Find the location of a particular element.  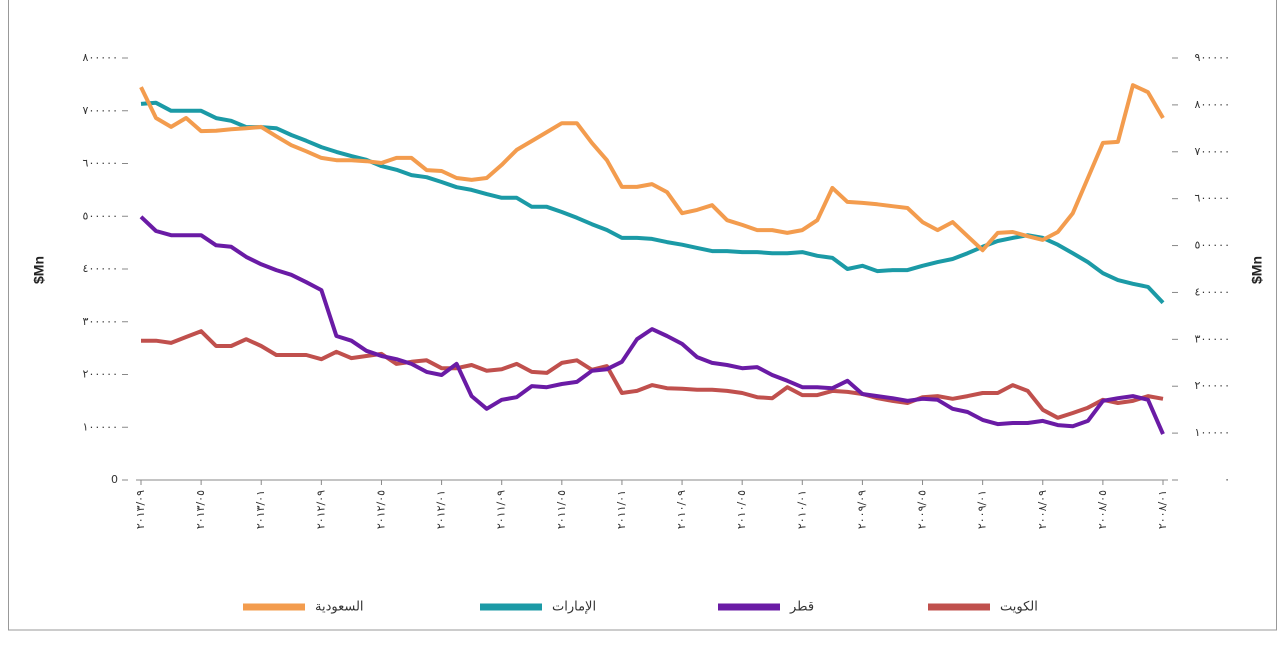

y-tick-label: ٤٠٠٠٠٠ is located at coordinates (100, 268).